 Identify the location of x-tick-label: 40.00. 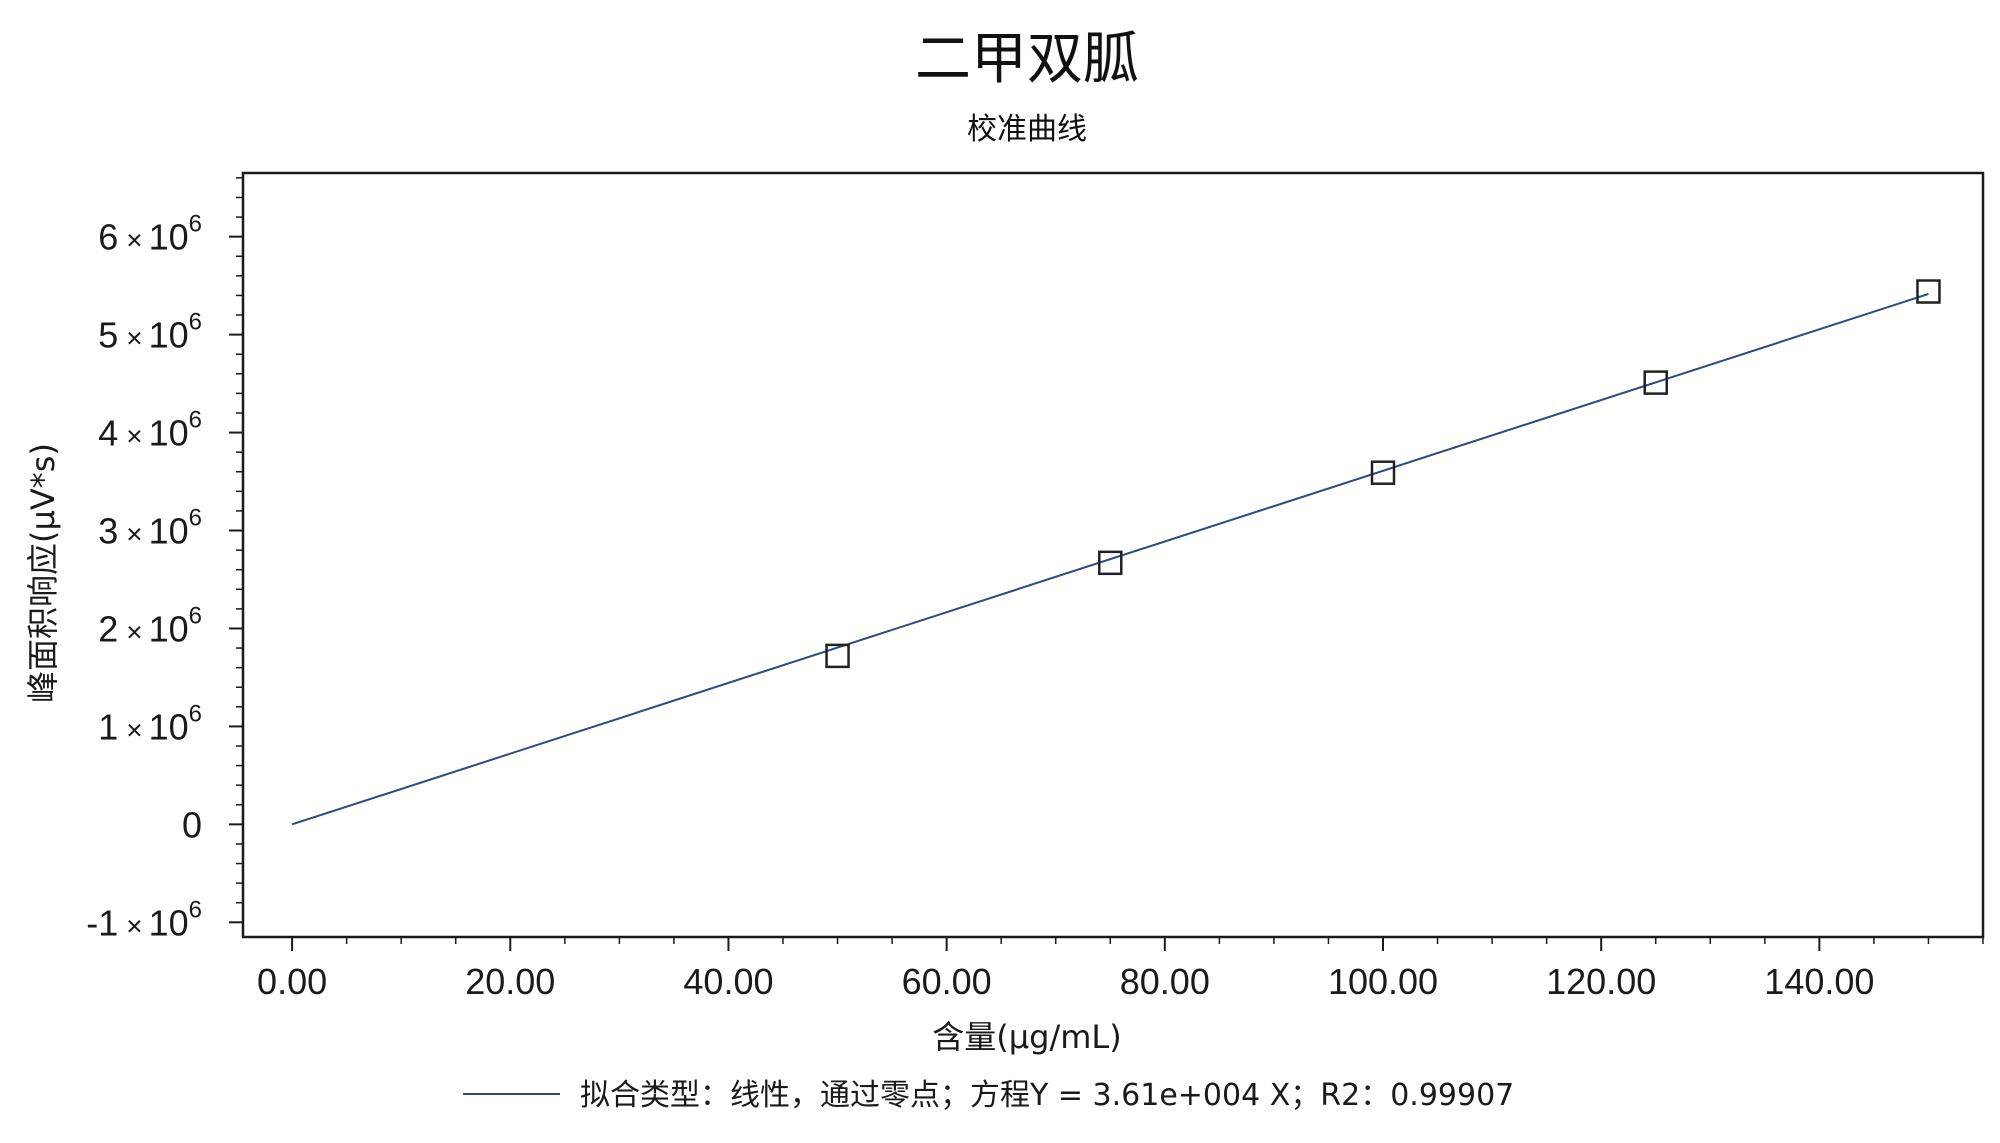
(728, 981).